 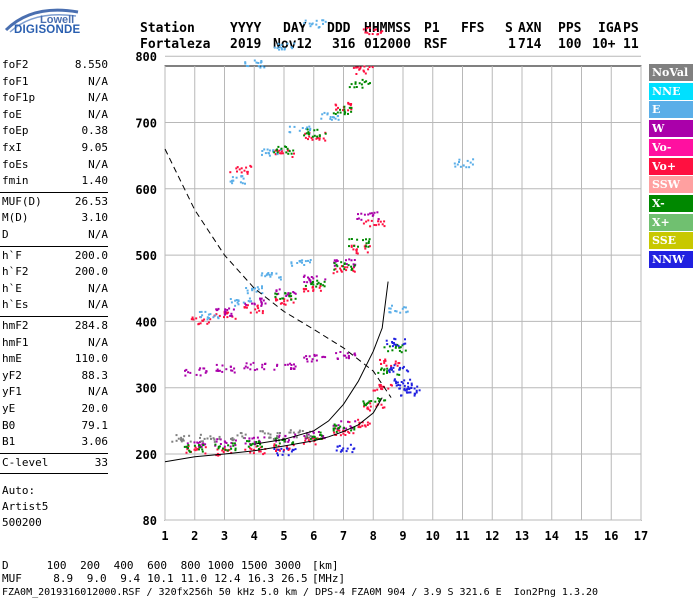 I want to click on footer-value: 200, so click(x=86, y=565).